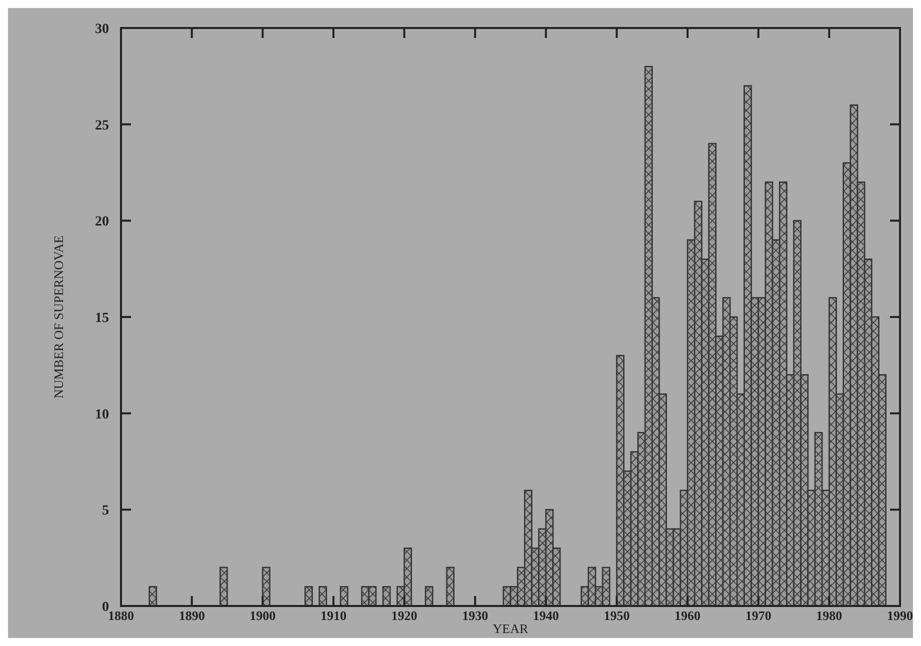  Describe the element at coordinates (545, 615) in the screenshot. I see `x-tick-label: 1940` at that location.